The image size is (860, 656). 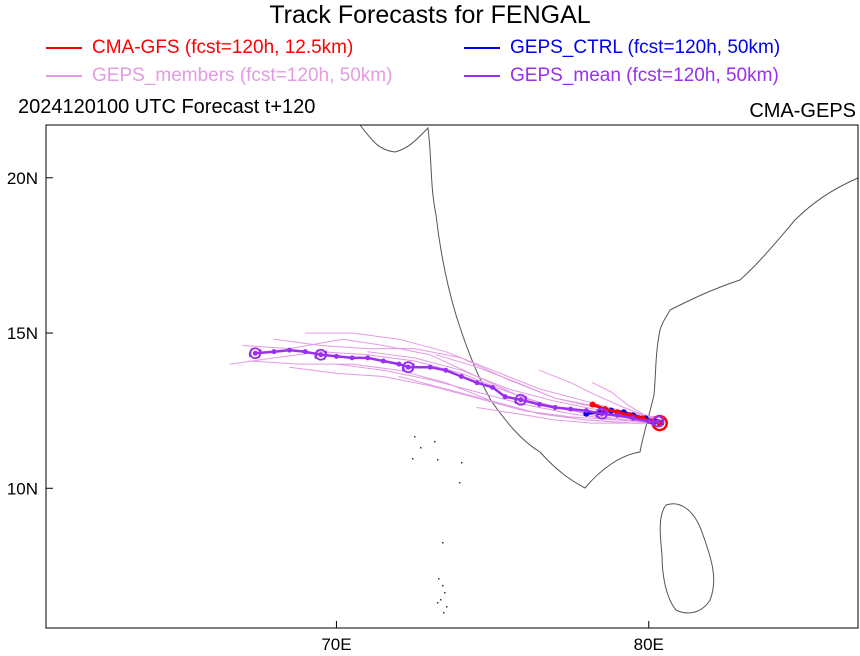 I want to click on y-tick-label-2: 15N, so click(x=22, y=333).